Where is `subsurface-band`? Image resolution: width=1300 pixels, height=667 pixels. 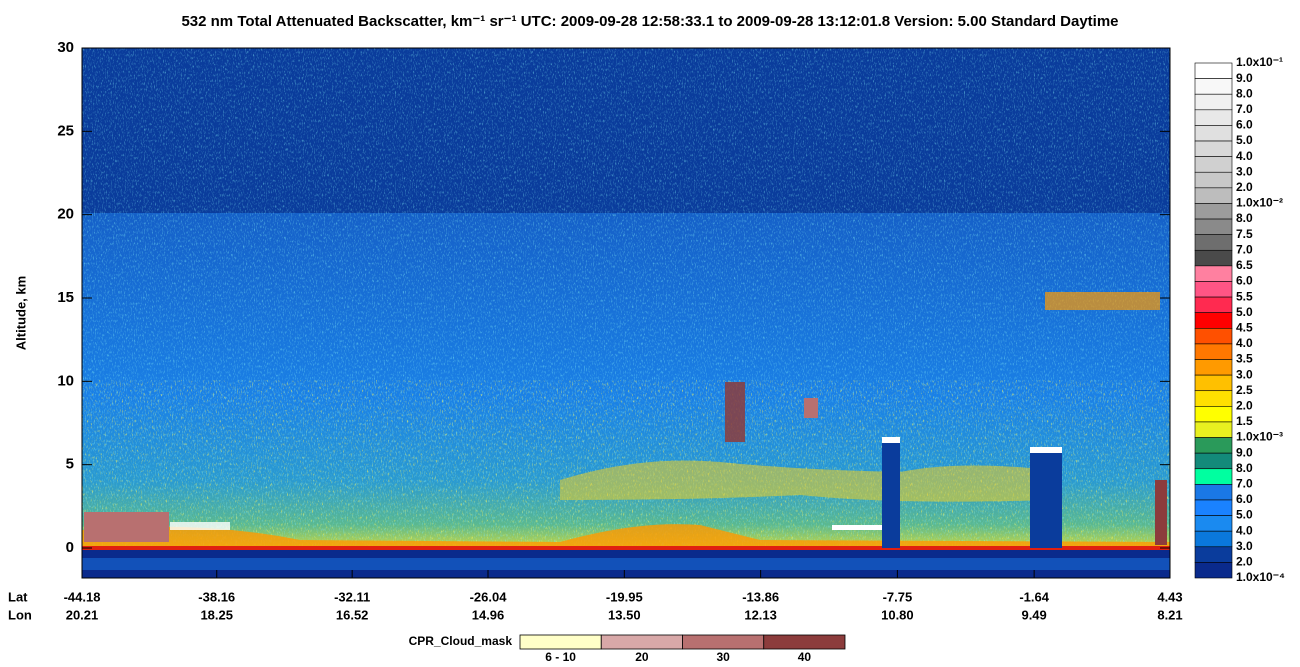
subsurface-band is located at coordinates (626, 564).